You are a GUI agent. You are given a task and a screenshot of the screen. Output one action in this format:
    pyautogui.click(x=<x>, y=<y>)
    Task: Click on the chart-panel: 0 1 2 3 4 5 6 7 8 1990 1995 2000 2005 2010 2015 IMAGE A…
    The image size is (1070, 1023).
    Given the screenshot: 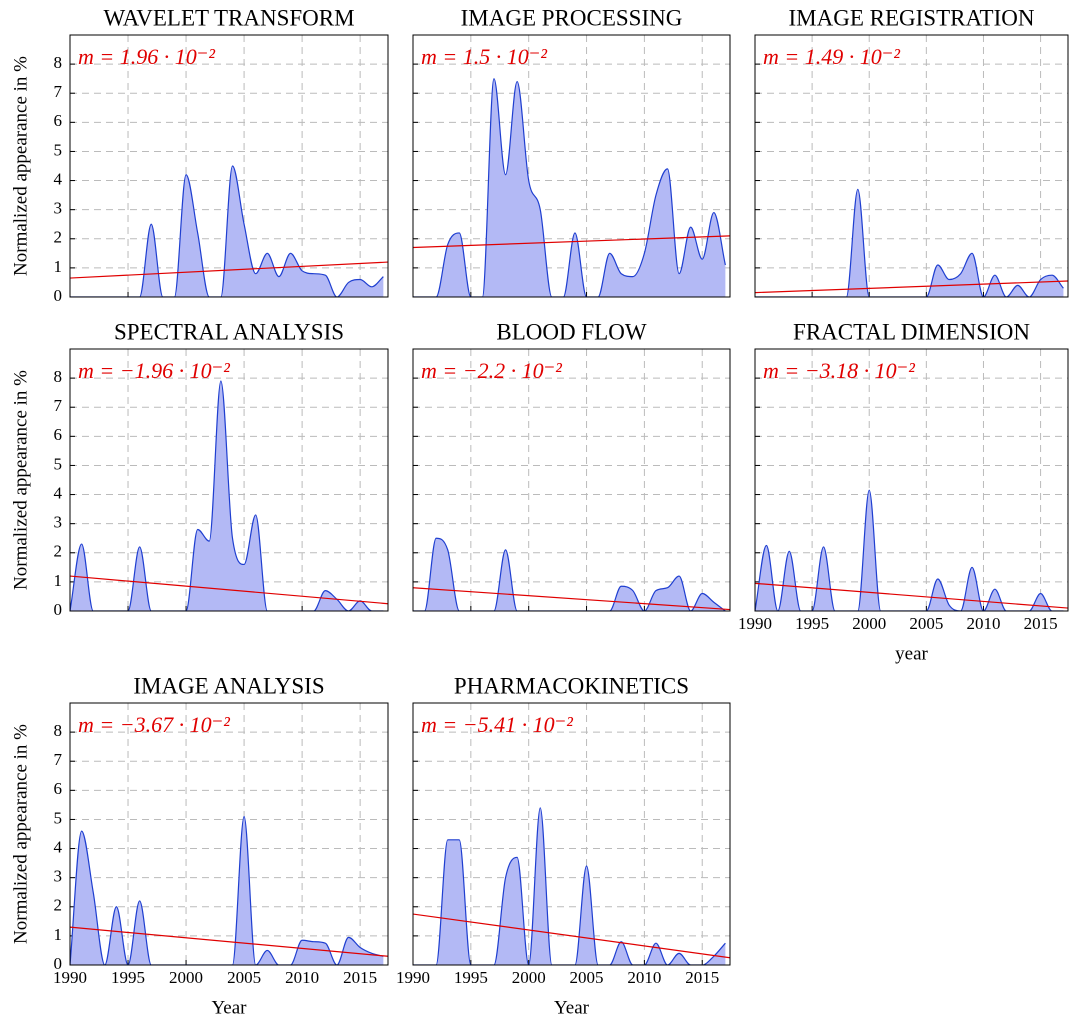 What is the action you would take?
    pyautogui.click(x=199, y=845)
    